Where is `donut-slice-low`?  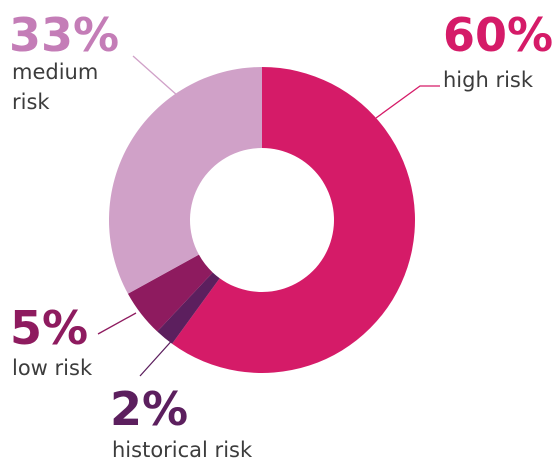 donut-slice-low is located at coordinates (170, 293).